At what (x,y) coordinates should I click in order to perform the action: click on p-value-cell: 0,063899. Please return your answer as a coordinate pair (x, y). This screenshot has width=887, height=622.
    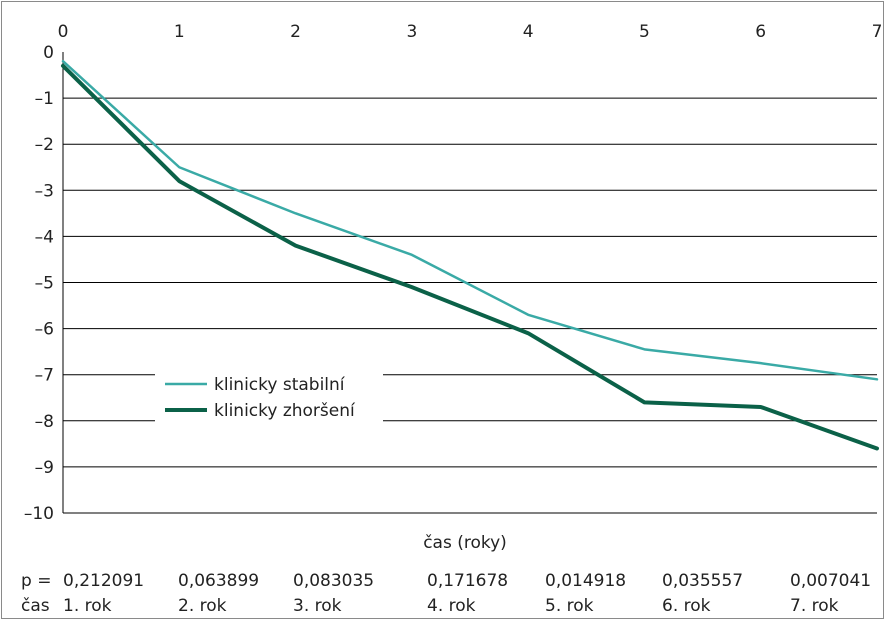
    Looking at the image, I should click on (218, 581).